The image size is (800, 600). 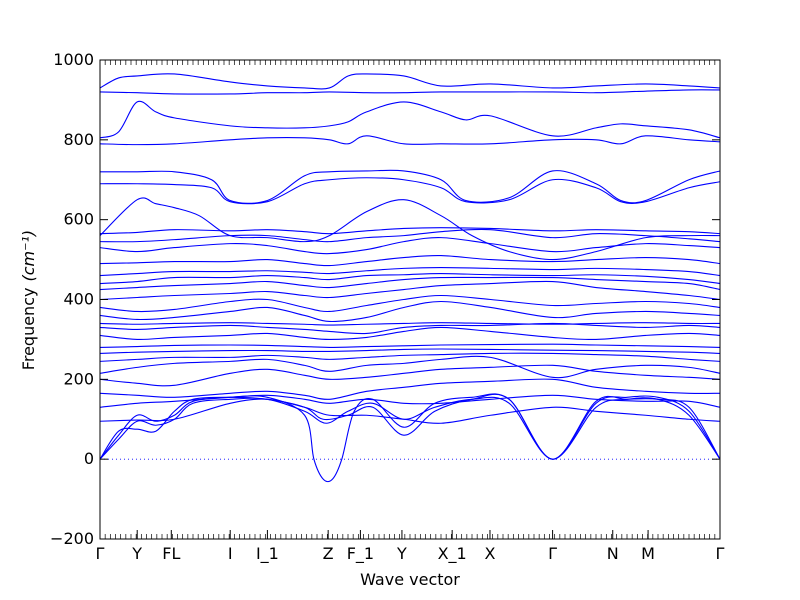 I want to click on y-axis-label-text: Frequency, so click(x=28, y=329).